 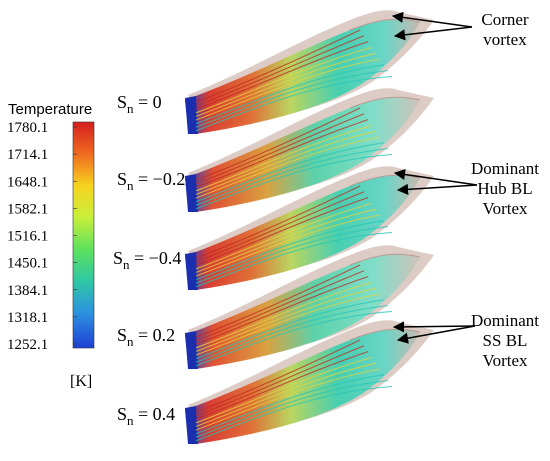 I want to click on colorbar-tick-label: 1780.1, so click(x=27, y=128).